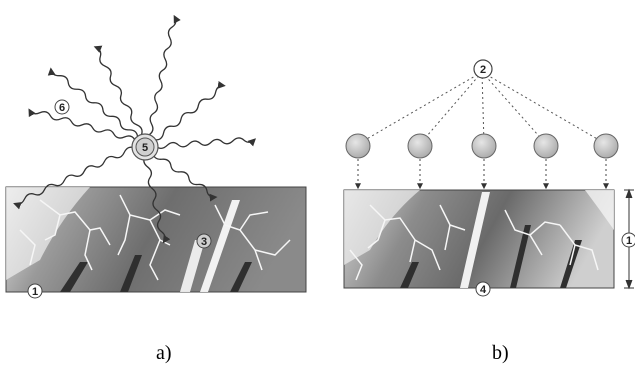  I want to click on marker-6: 6, so click(62, 107).